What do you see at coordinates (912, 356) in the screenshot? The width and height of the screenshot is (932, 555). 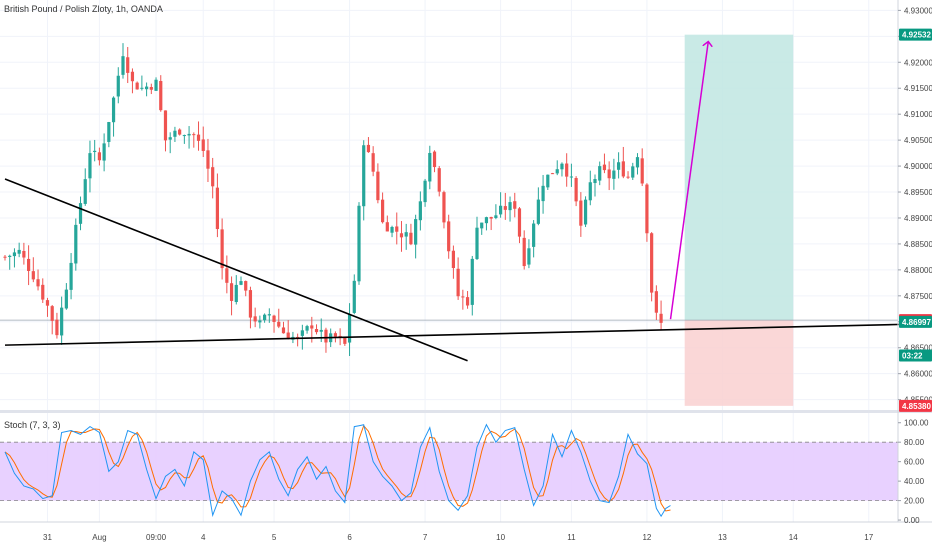 I see `price-label-text: 03:22` at bounding box center [912, 356].